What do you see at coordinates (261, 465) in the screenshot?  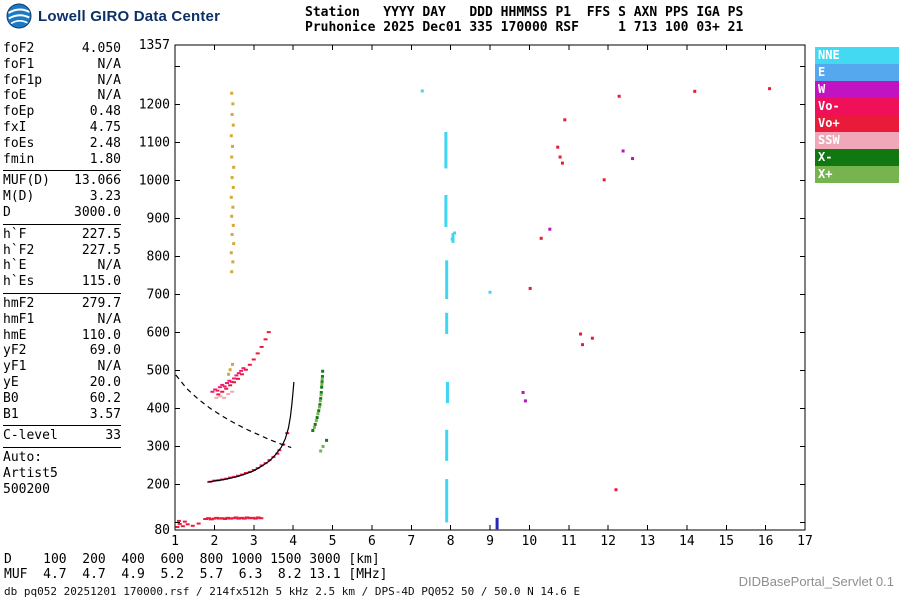 I see `echo-point-f-trace-echo-red` at bounding box center [261, 465].